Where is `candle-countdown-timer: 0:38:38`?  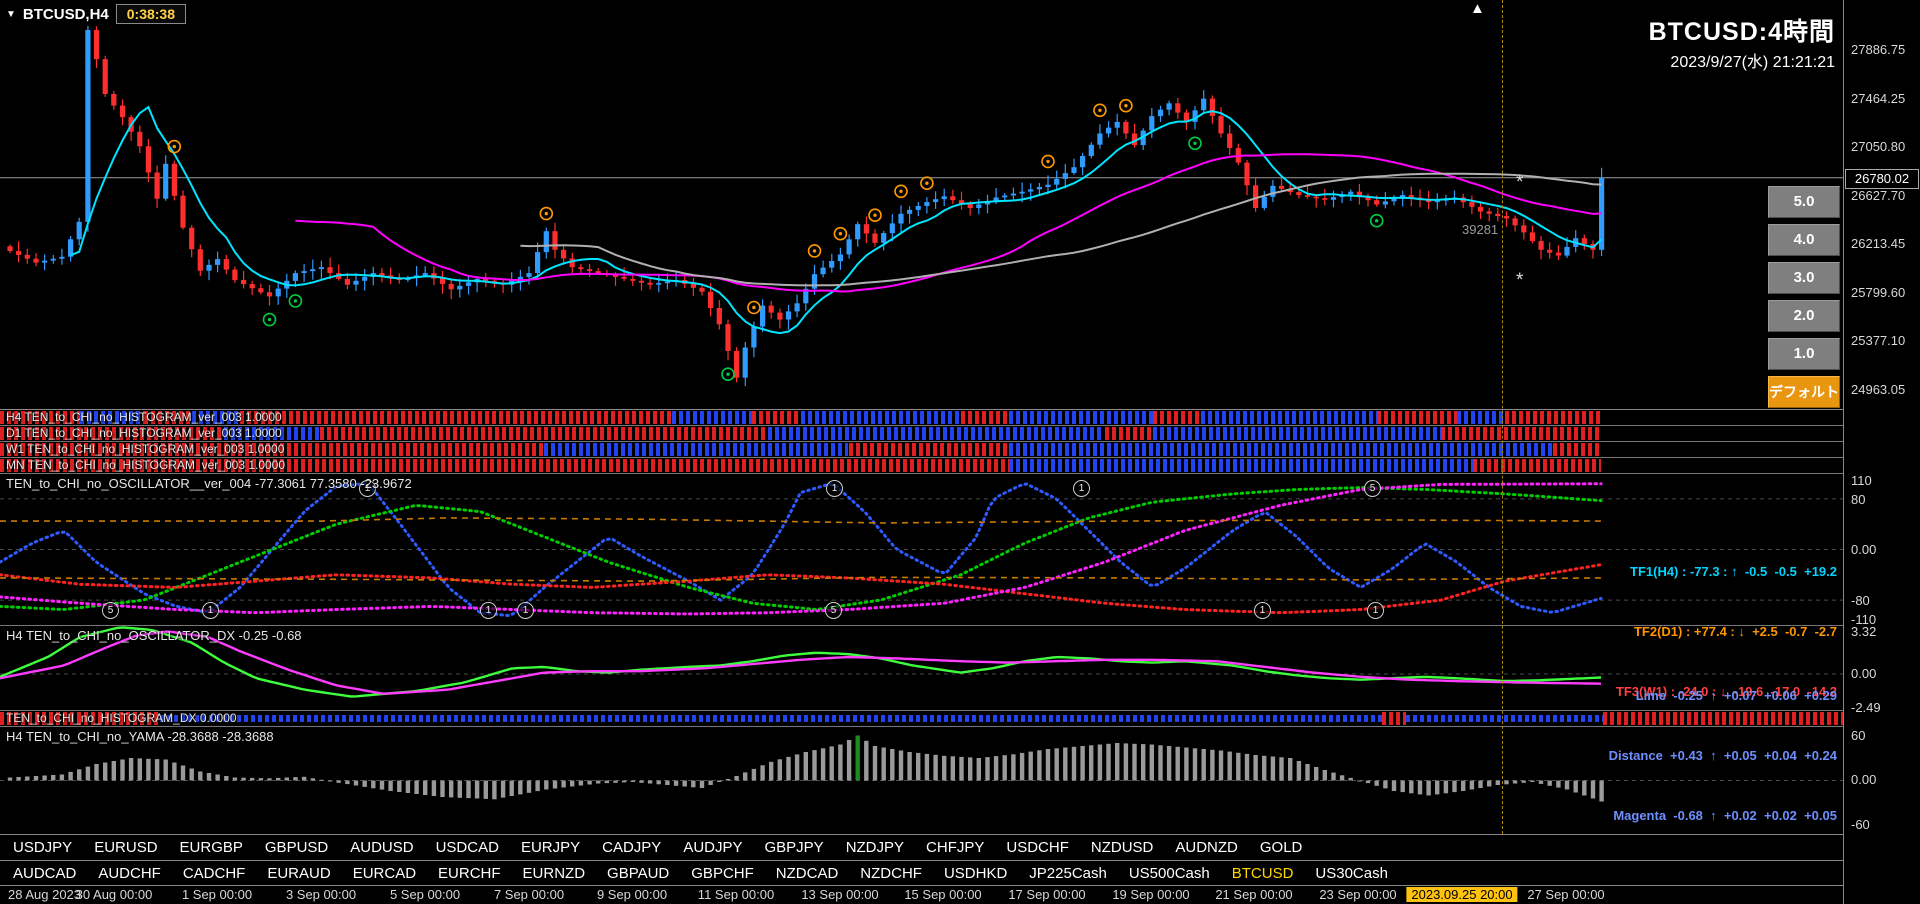
candle-countdown-timer: 0:38:38 is located at coordinates (151, 14).